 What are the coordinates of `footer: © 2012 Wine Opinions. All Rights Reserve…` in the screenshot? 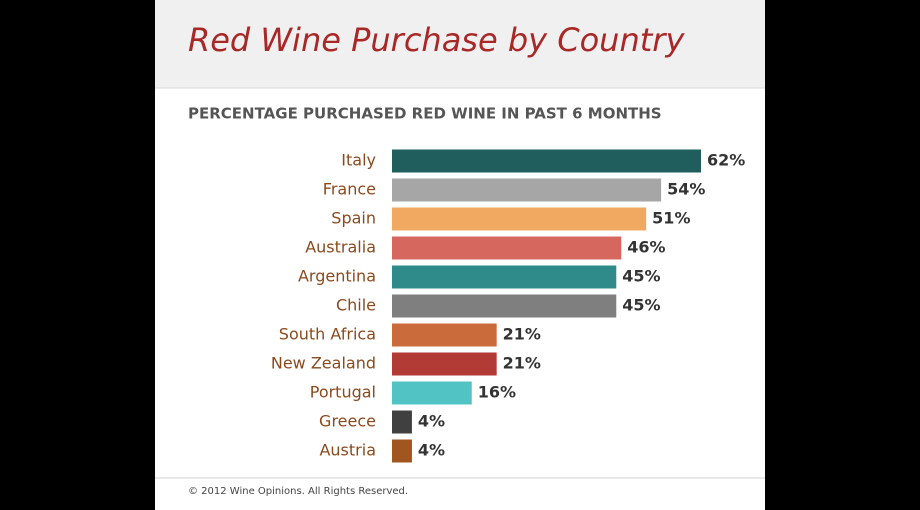 It's located at (298, 491).